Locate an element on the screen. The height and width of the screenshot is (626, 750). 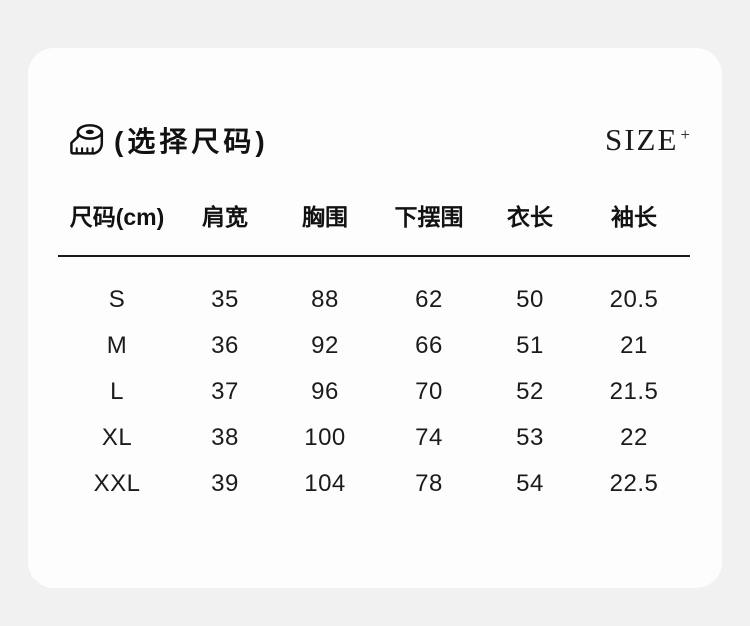
hem-value-cell: 70 is located at coordinates (429, 391).